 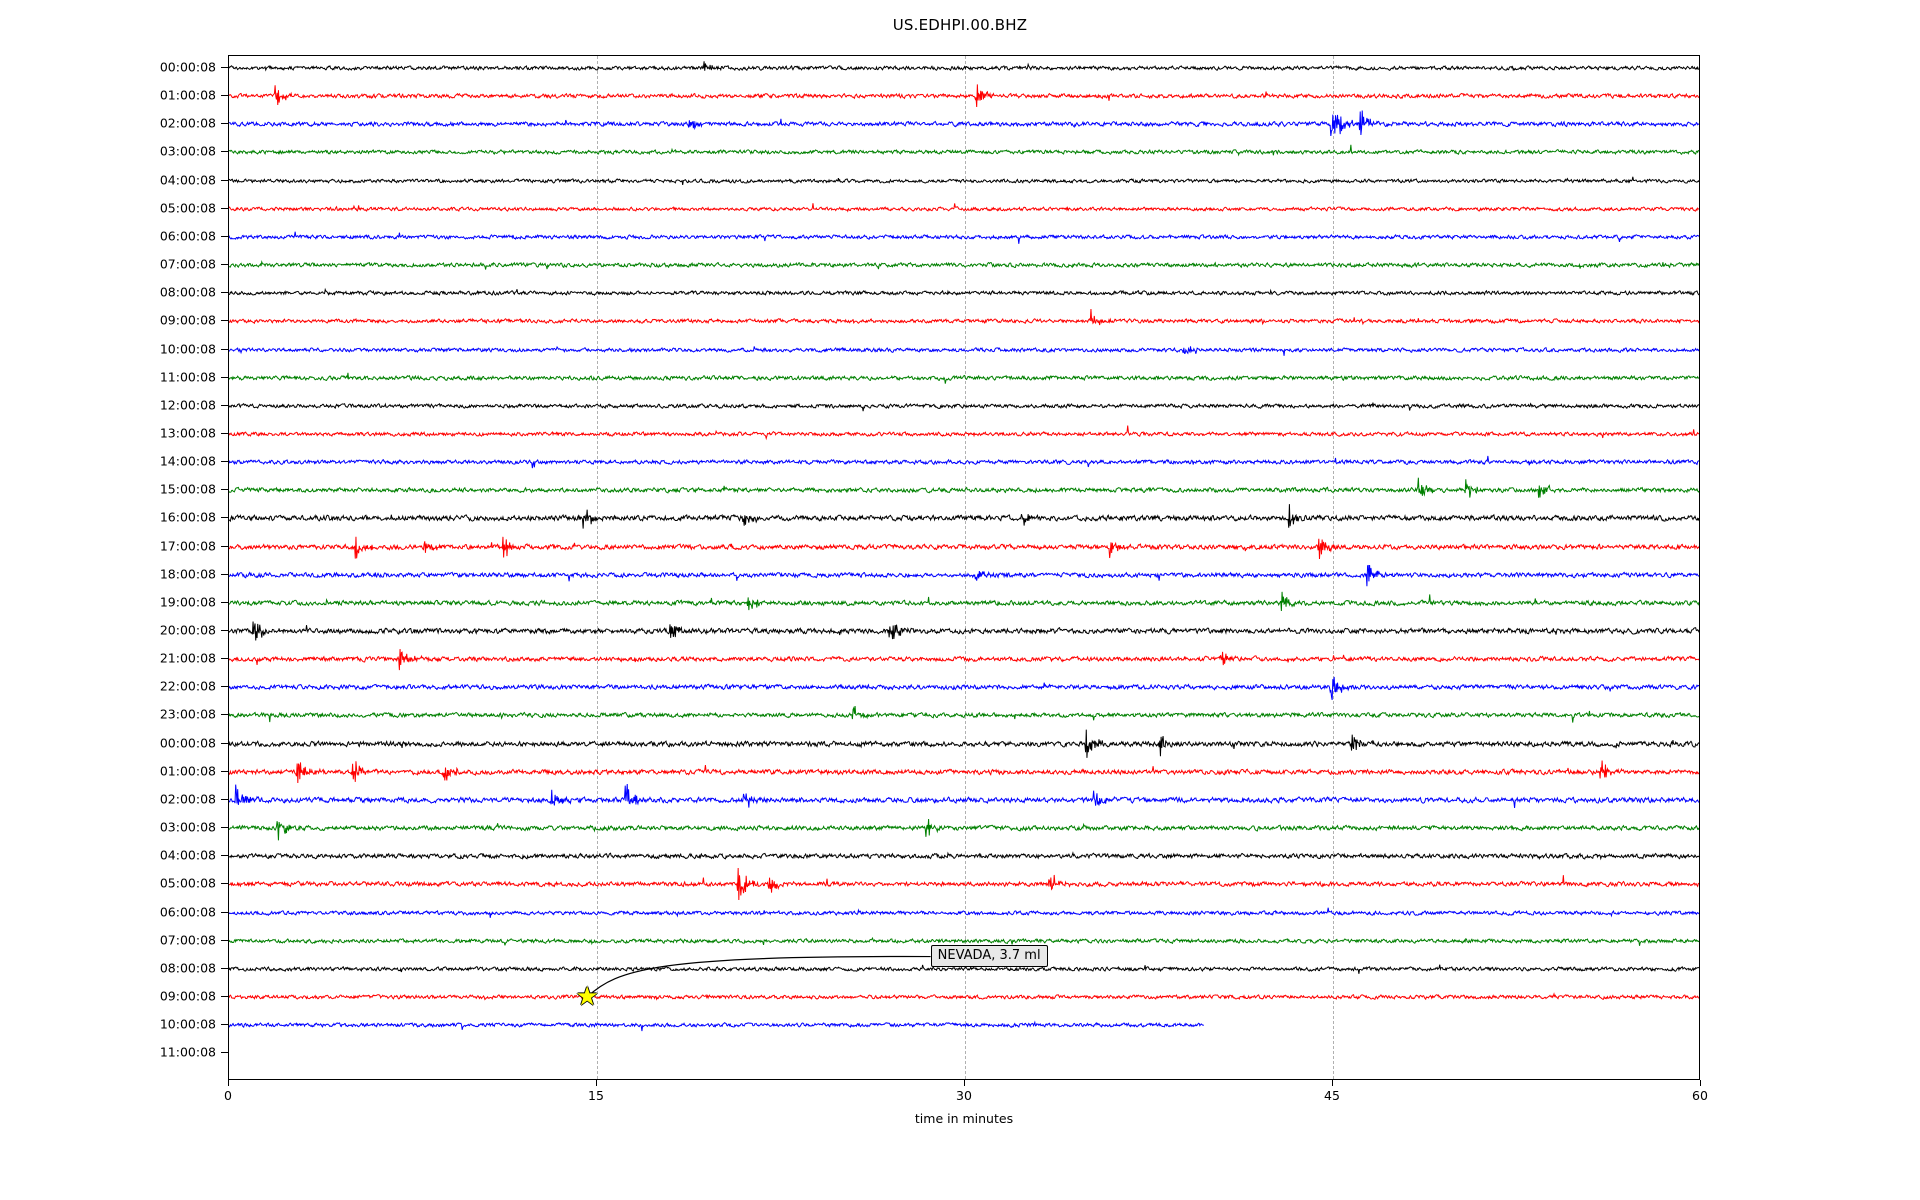 I want to click on x-axis-label: 15, so click(x=596, y=1095).